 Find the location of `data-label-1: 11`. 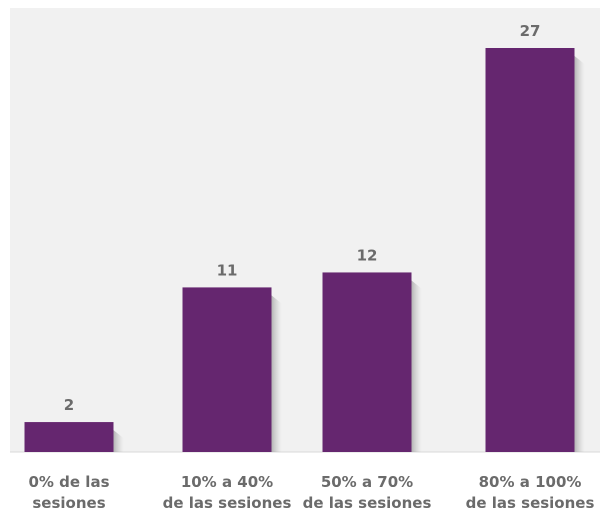

data-label-1: 11 is located at coordinates (227, 270).